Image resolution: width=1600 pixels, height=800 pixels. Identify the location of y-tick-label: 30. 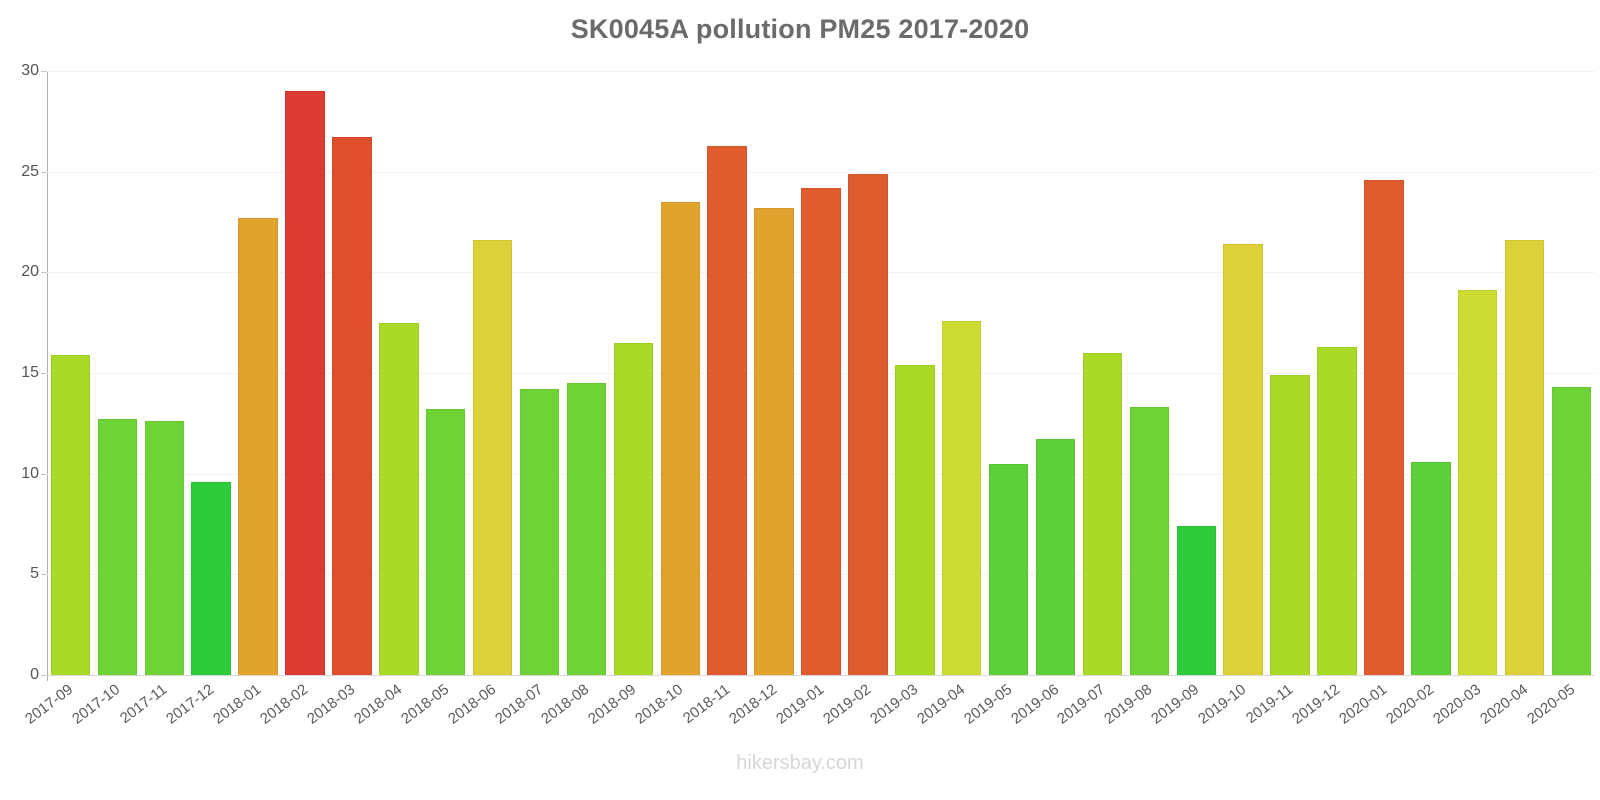
(30, 70).